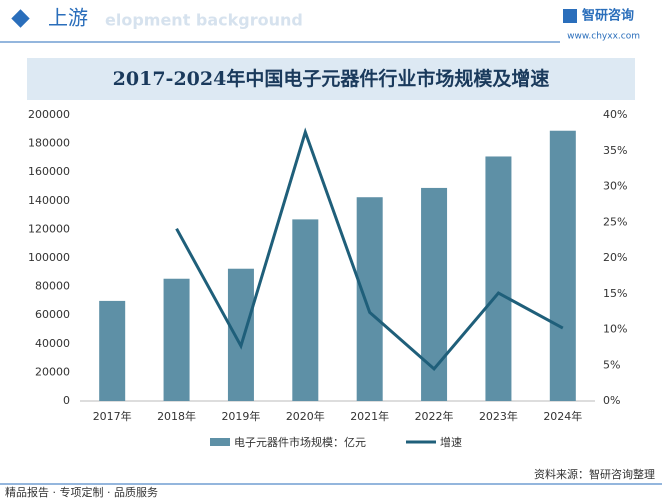  Describe the element at coordinates (615, 329) in the screenshot. I see `y2-tick-label: 10%` at that location.